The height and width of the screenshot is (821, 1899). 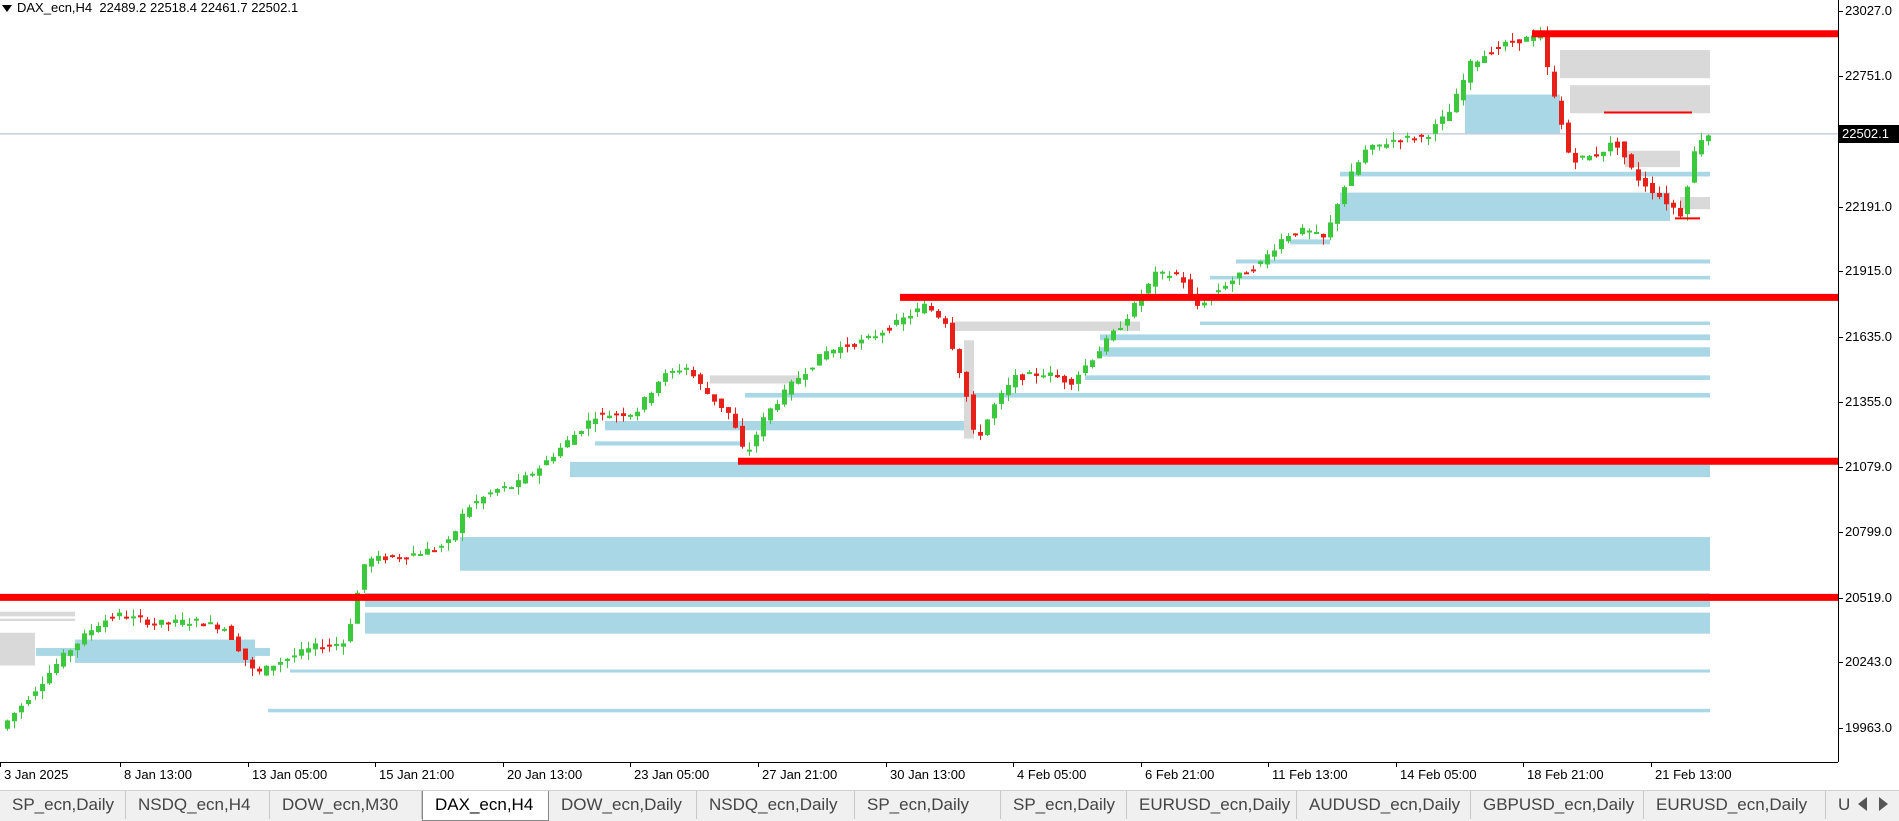 What do you see at coordinates (776, 805) in the screenshot?
I see `chart-tab: NSDQ_ecn,Daily` at bounding box center [776, 805].